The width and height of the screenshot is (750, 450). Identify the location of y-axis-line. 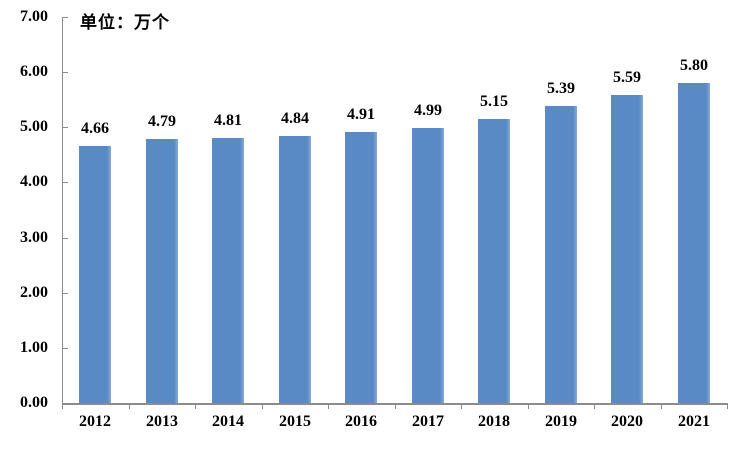
(62, 210).